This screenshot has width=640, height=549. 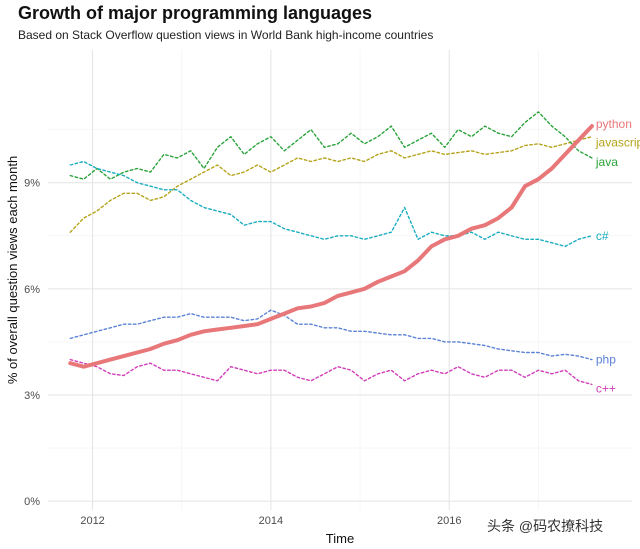 I want to click on chart-title: Growth of major programming languages, so click(x=195, y=13).